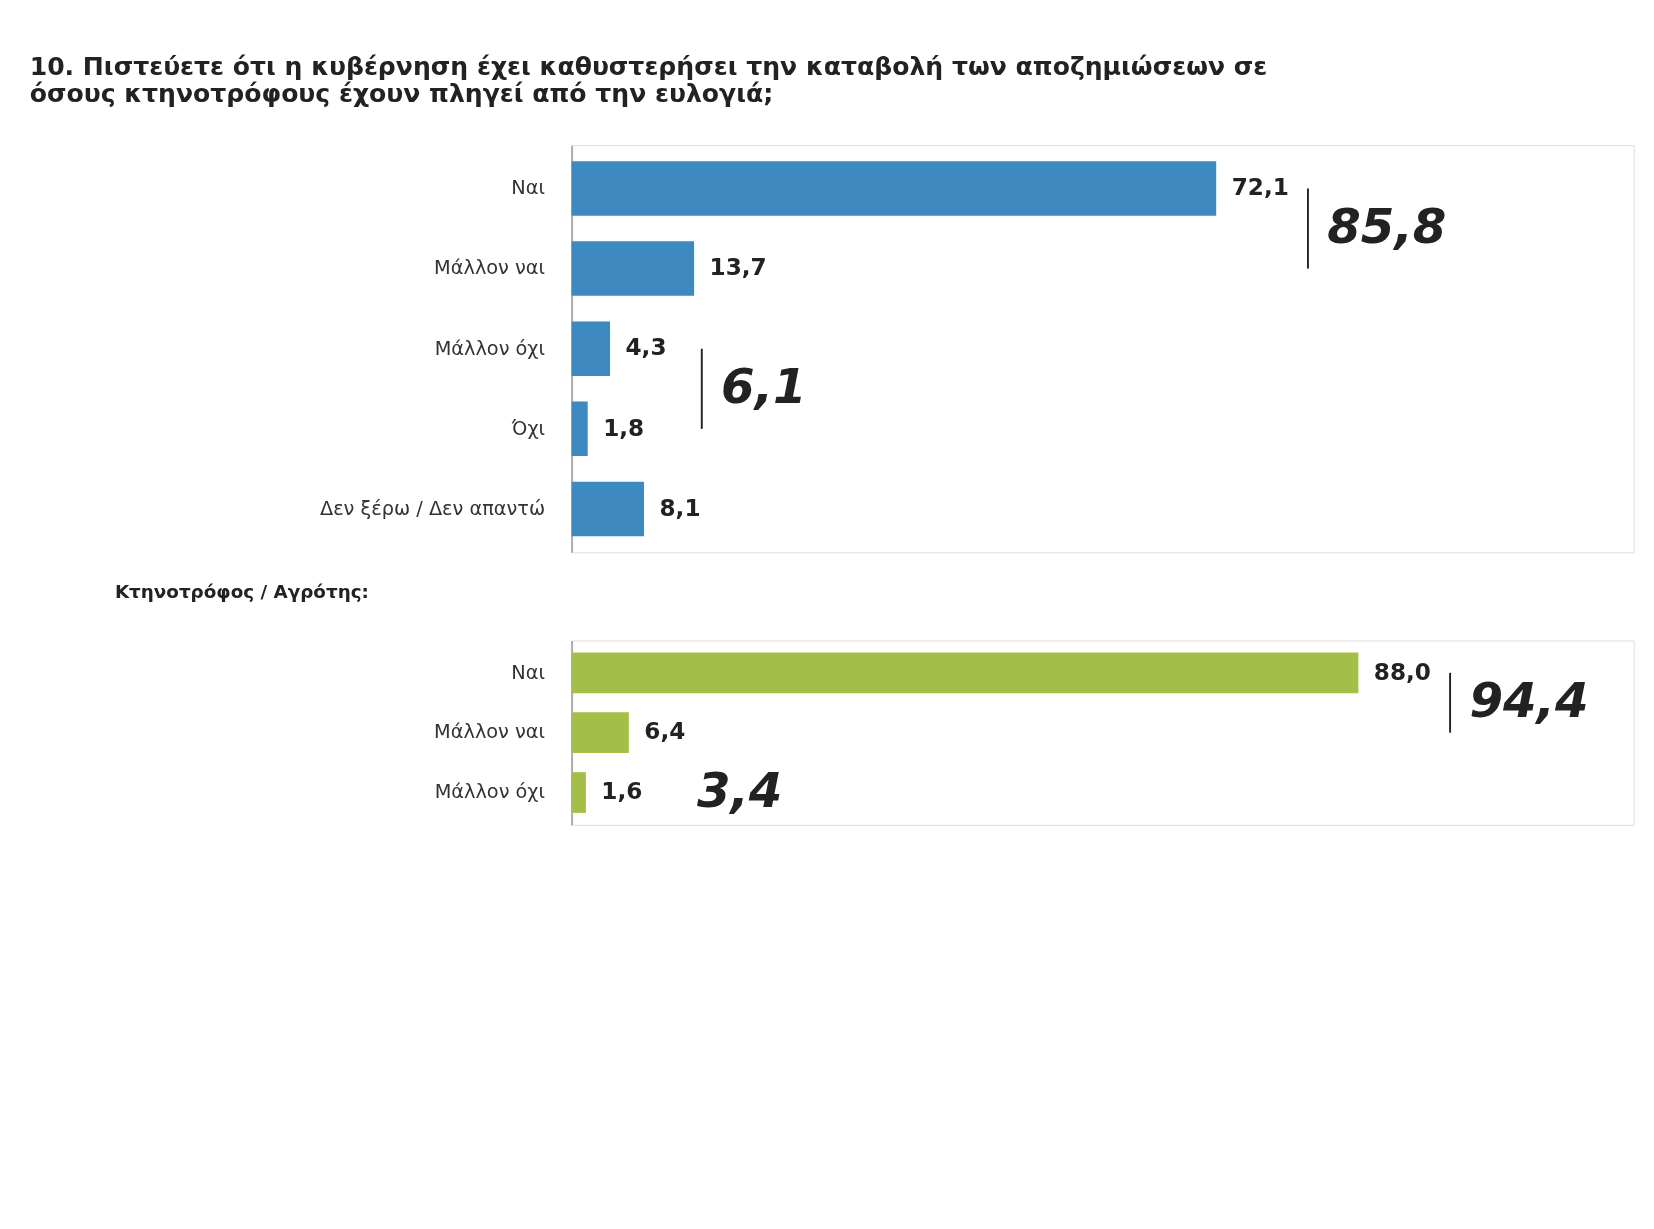 This screenshot has height=1229, width=1654. I want to click on data-label: 8,1, so click(680, 507).